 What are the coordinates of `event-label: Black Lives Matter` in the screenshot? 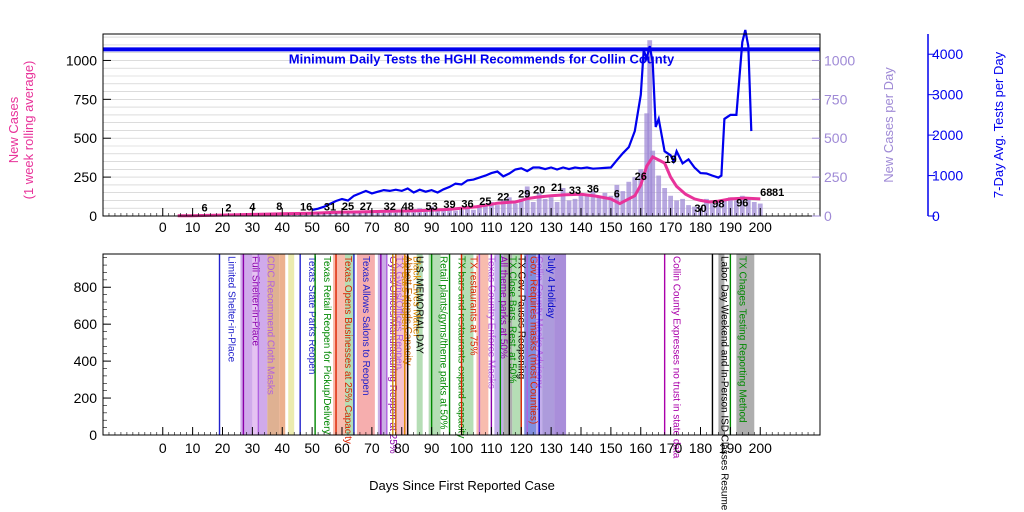 It's located at (416, 297).